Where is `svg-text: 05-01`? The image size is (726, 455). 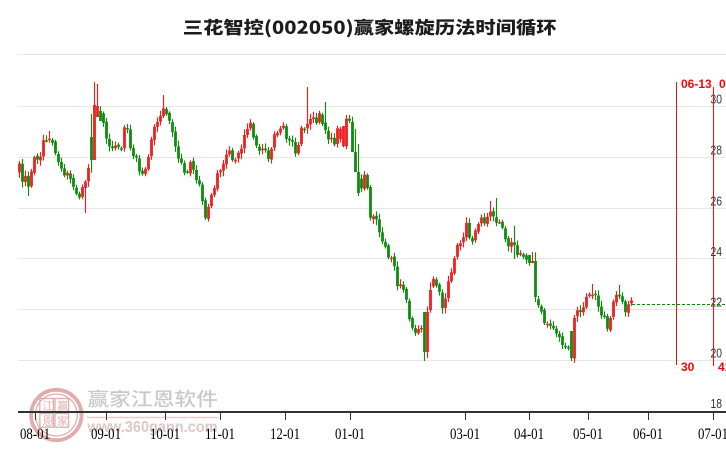 svg-text: 05-01 is located at coordinates (588, 434).